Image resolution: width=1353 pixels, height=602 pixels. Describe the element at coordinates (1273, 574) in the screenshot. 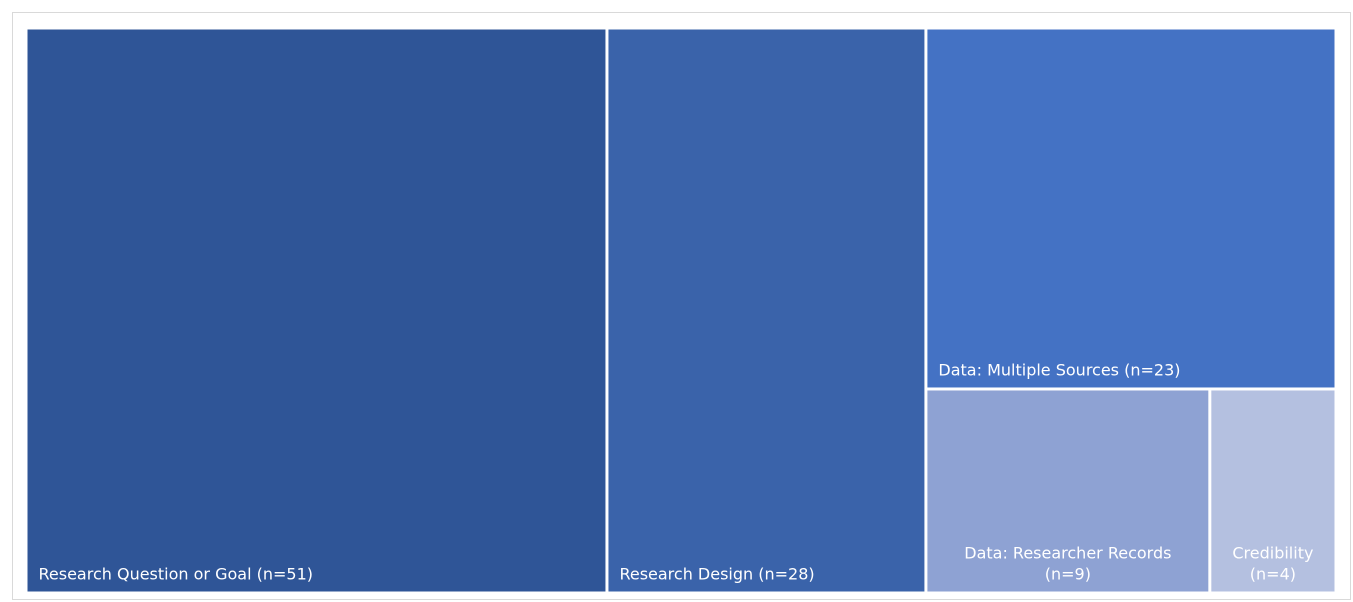

I see `tile-label-line: (n=4)` at that location.